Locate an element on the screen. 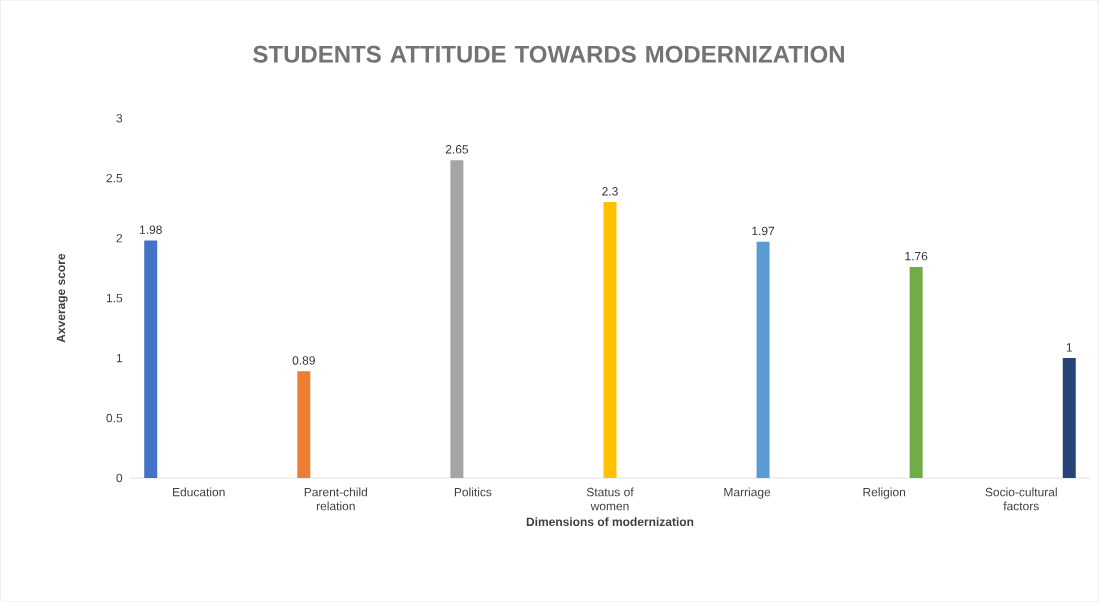 The image size is (1099, 602). y-tick-label: 0 is located at coordinates (119, 478).